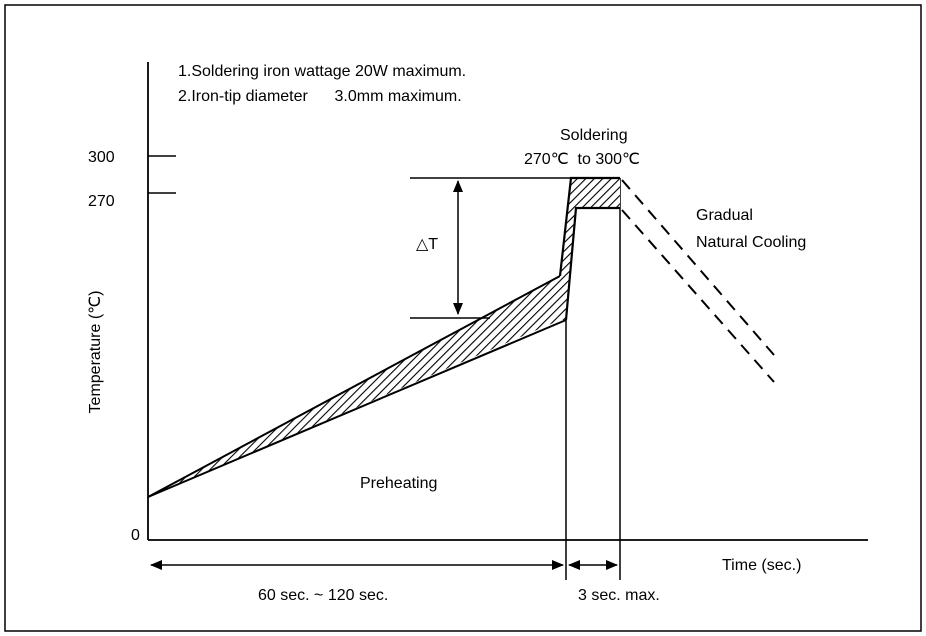  I want to click on preheat-lower-line, so click(357, 408).